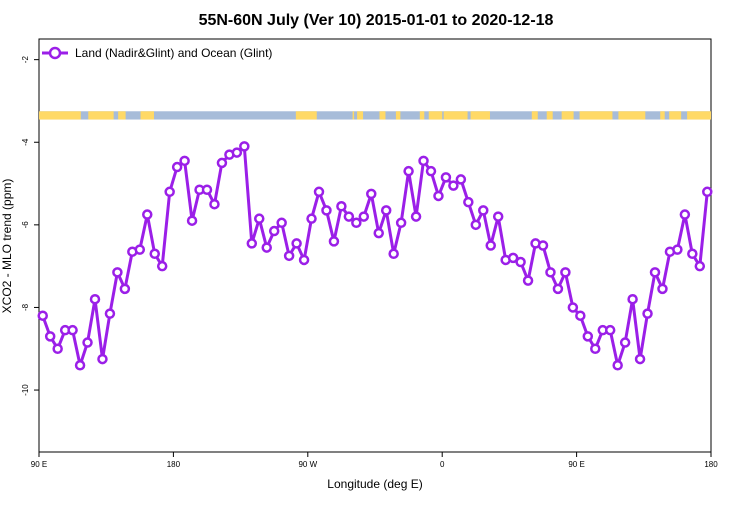 The height and width of the screenshot is (505, 750). Describe the element at coordinates (374, 460) in the screenshot. I see `x-axis: 90 E 180 90 W 0 90 E 180` at that location.